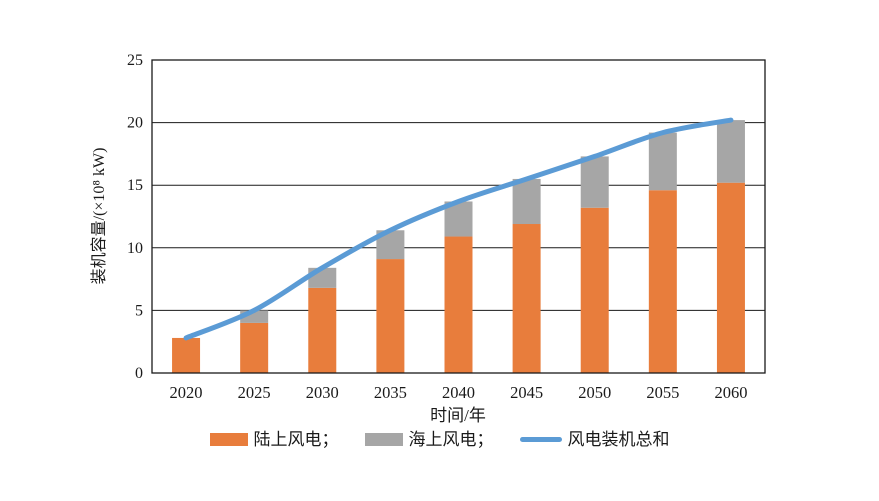 The image size is (879, 501). I want to click on bar-offshore-2055, so click(662, 161).